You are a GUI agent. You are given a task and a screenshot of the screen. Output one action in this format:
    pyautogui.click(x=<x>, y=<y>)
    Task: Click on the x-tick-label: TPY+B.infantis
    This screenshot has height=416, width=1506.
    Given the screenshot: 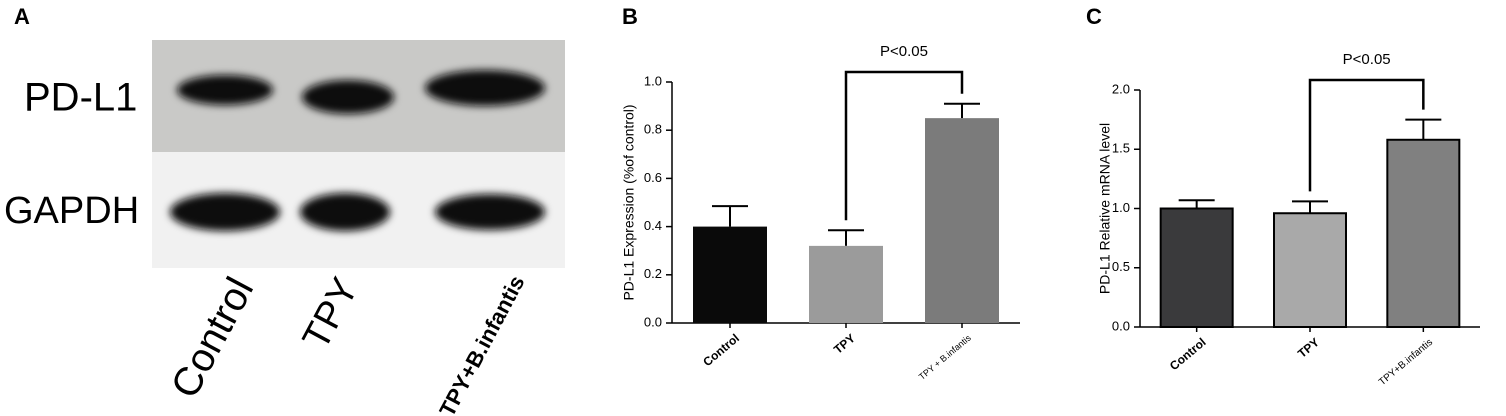 What is the action you would take?
    pyautogui.click(x=1406, y=362)
    